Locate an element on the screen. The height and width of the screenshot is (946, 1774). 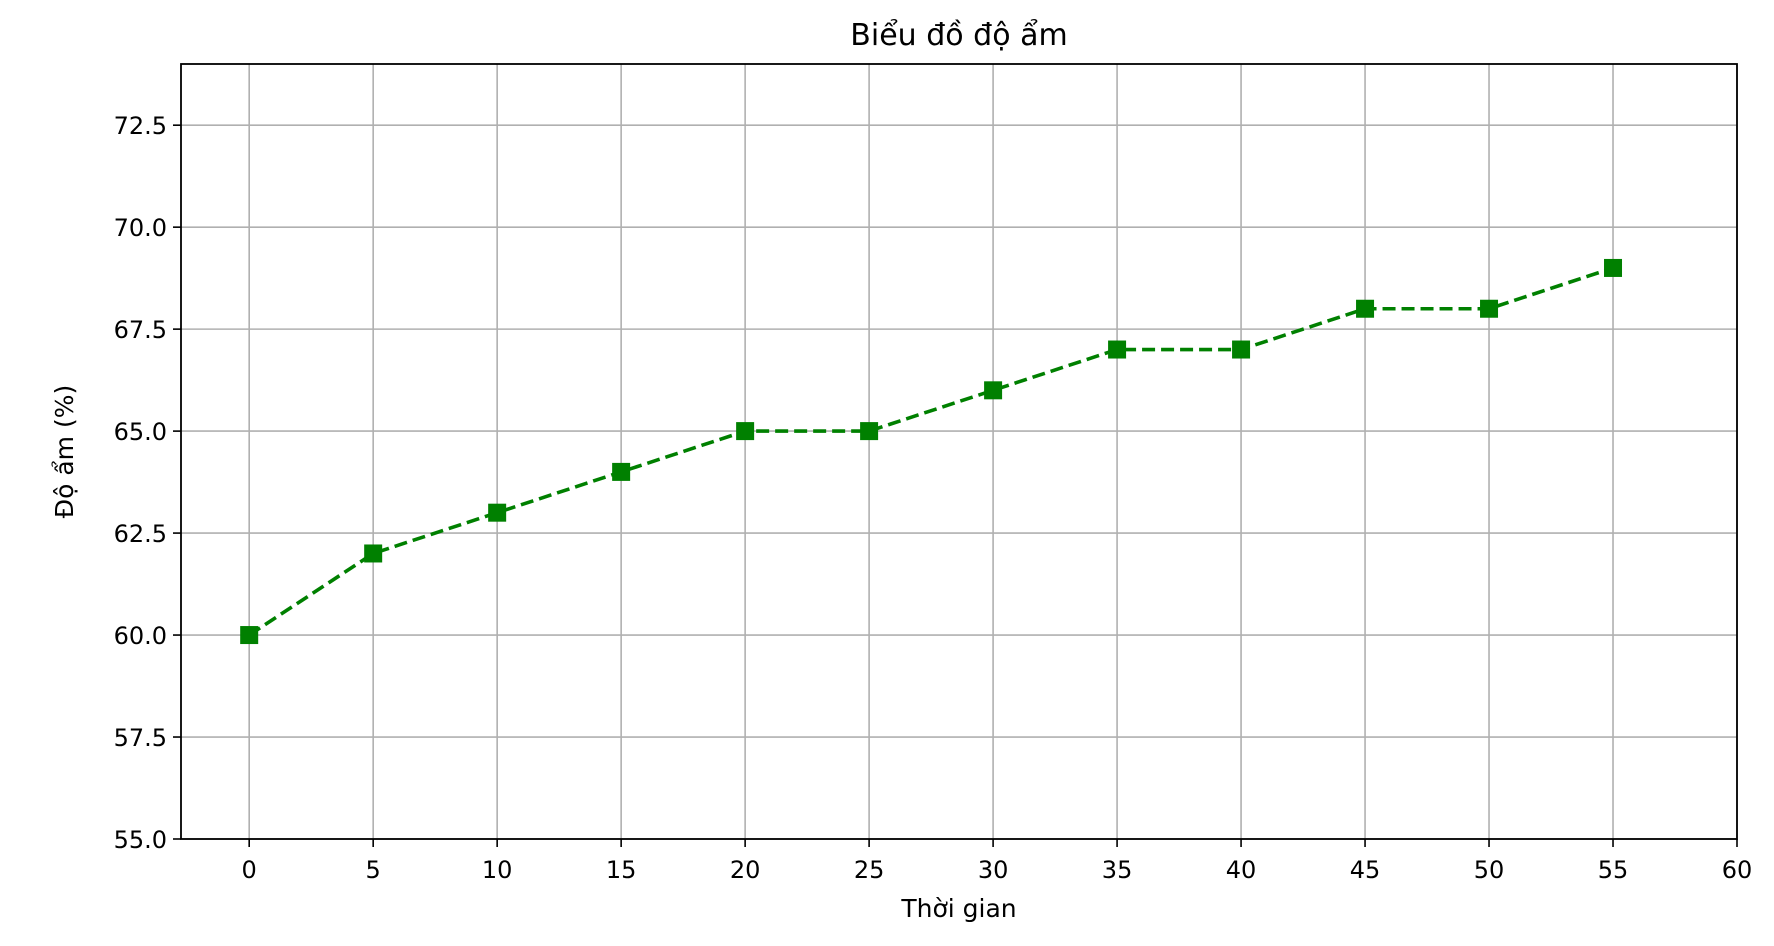
chart-title: Biểu đồ độ ẩm is located at coordinates (958, 35).